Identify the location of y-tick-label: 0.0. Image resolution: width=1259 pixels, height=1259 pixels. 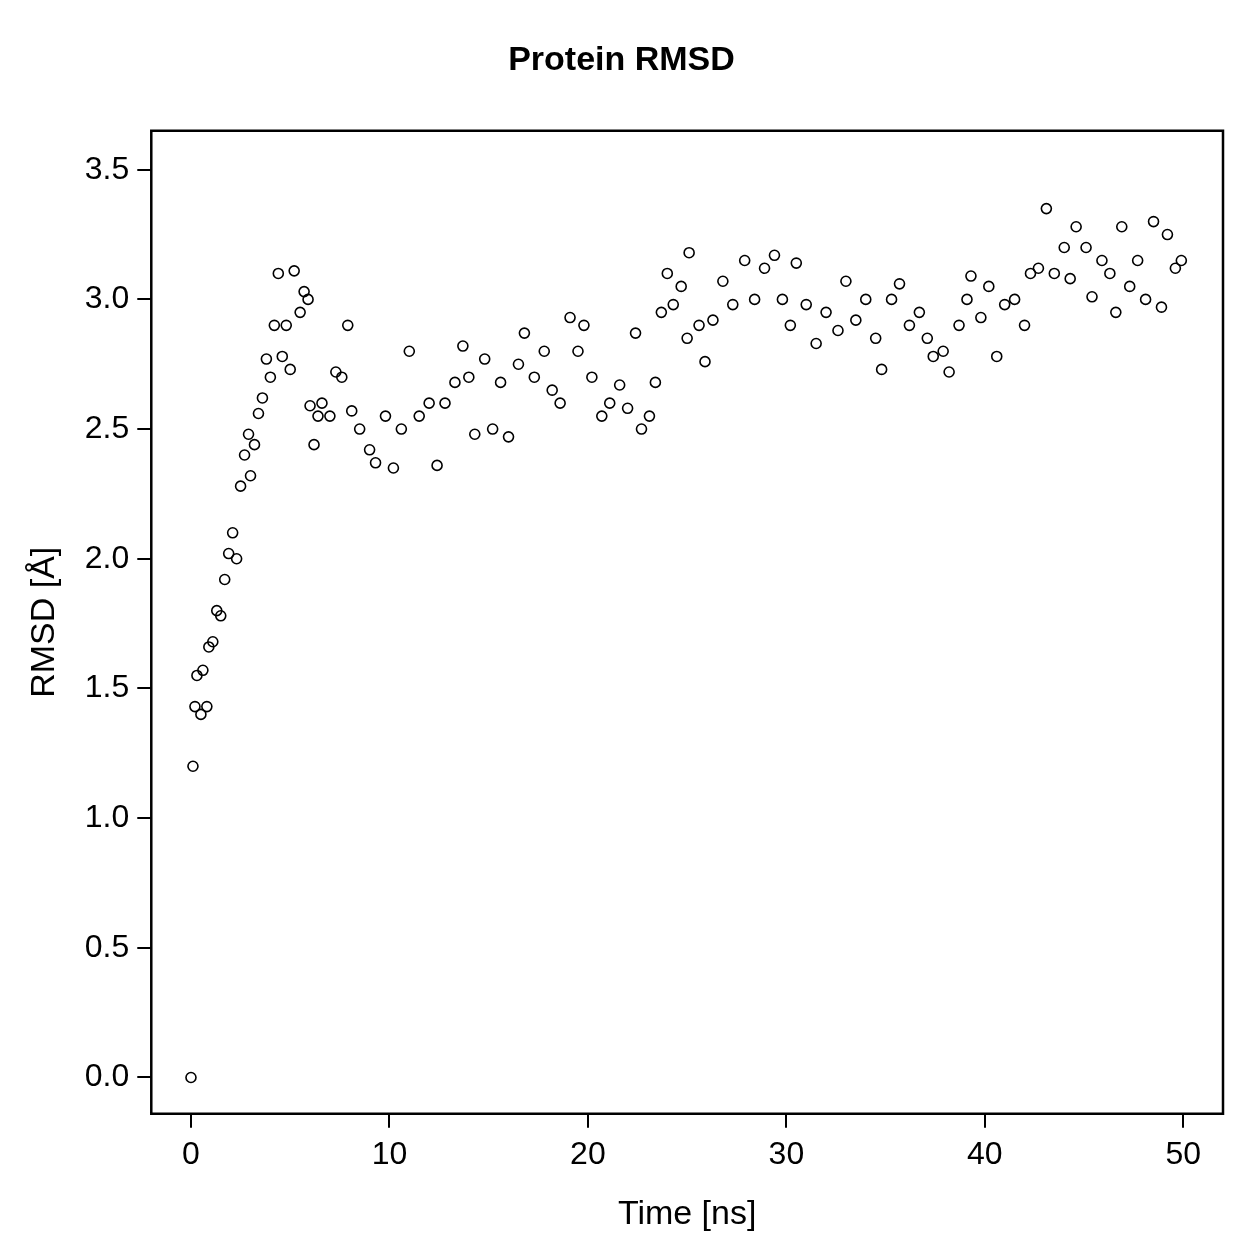
(107, 1075).